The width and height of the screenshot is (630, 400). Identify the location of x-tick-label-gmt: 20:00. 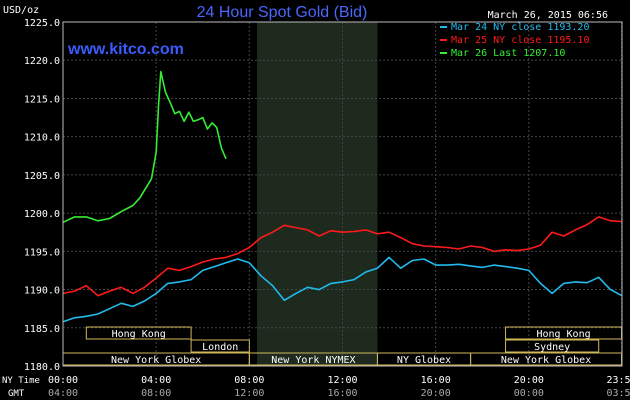
(436, 393).